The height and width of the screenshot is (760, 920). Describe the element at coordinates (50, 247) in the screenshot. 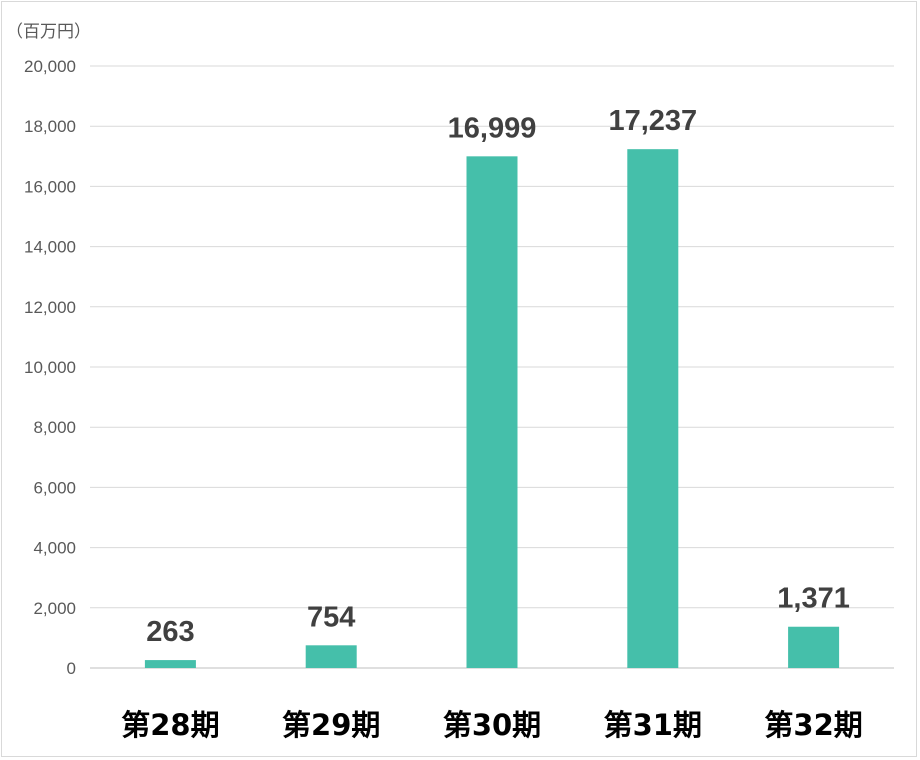

I see `y-tick-label: 14,000` at that location.